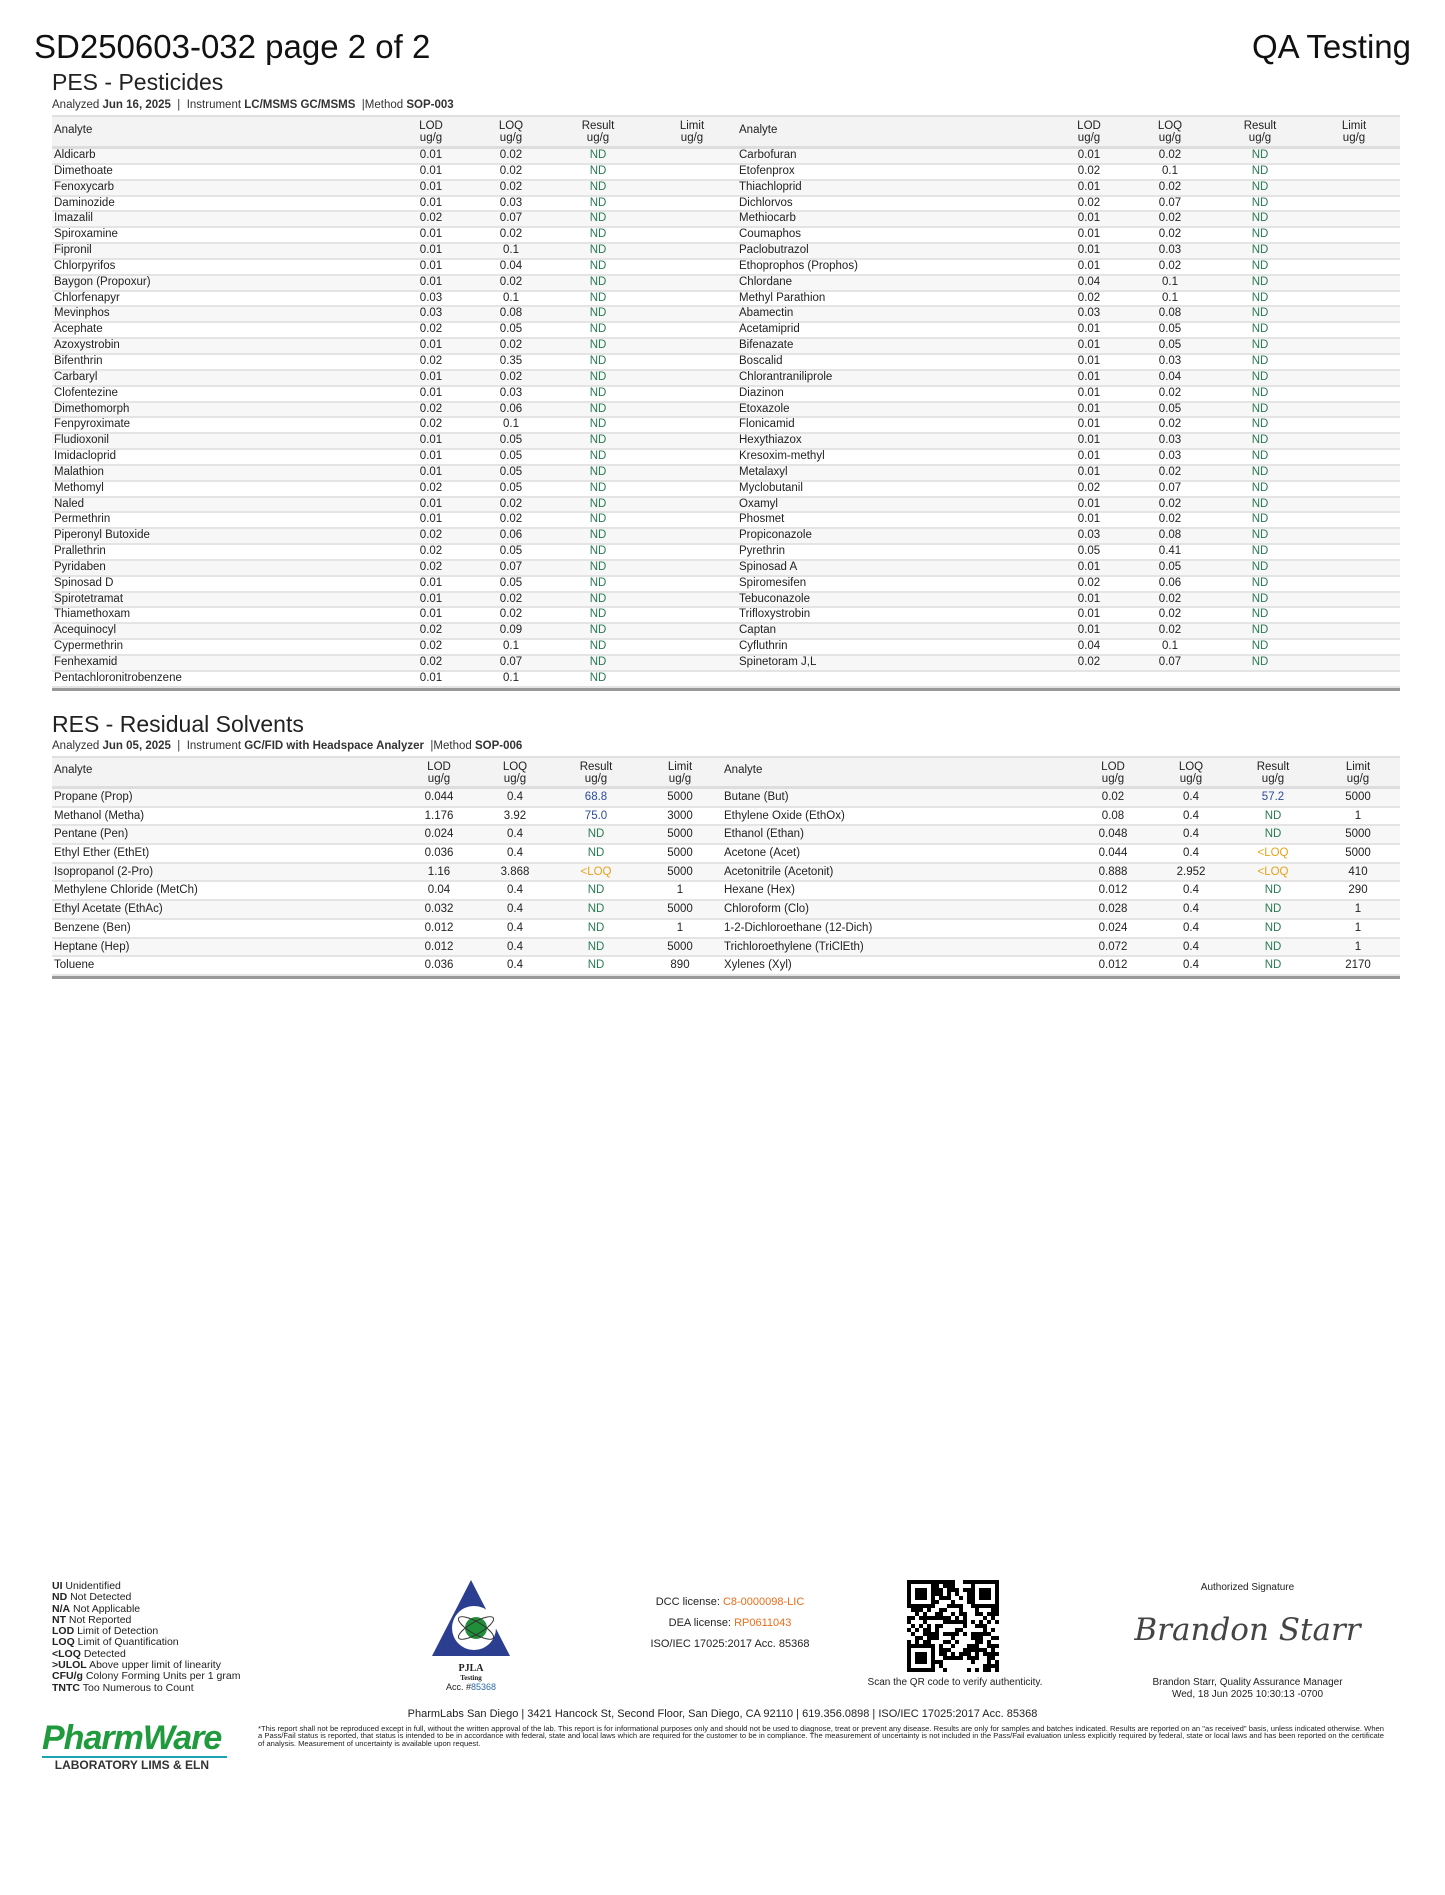  I want to click on analyte-name: Spinetoram J,L, so click(778, 662).